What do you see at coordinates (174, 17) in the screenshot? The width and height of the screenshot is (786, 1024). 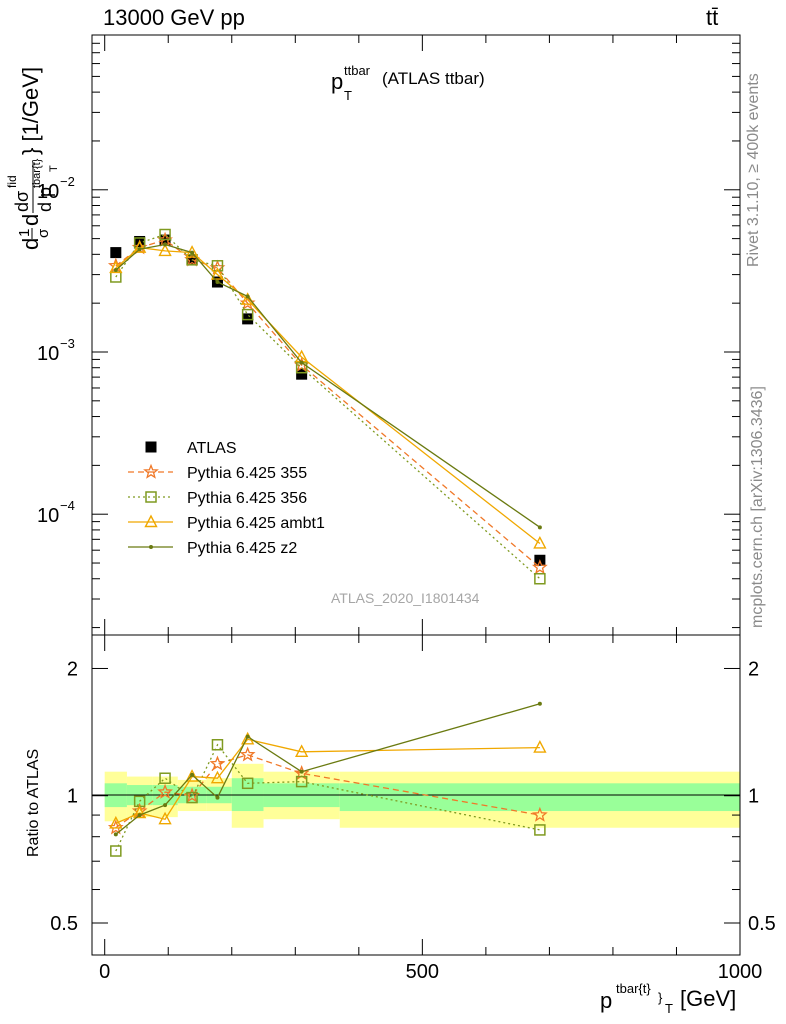 I see `energy-label: 13000 GeV pp` at bounding box center [174, 17].